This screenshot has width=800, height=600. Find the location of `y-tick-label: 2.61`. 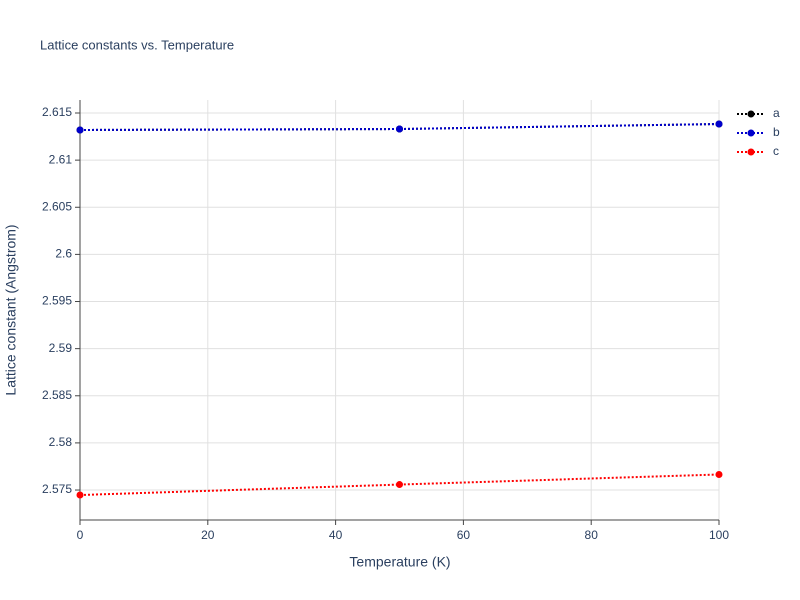

y-tick-label: 2.61 is located at coordinates (61, 159).